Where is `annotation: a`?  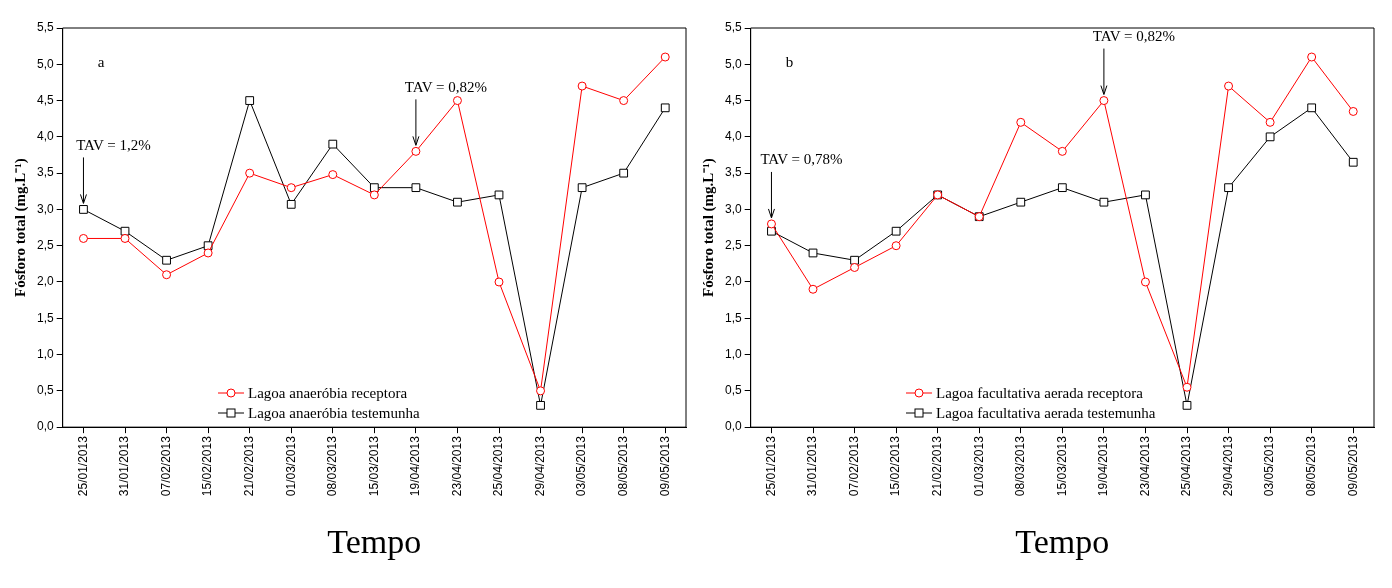
annotation: a is located at coordinates (101, 62).